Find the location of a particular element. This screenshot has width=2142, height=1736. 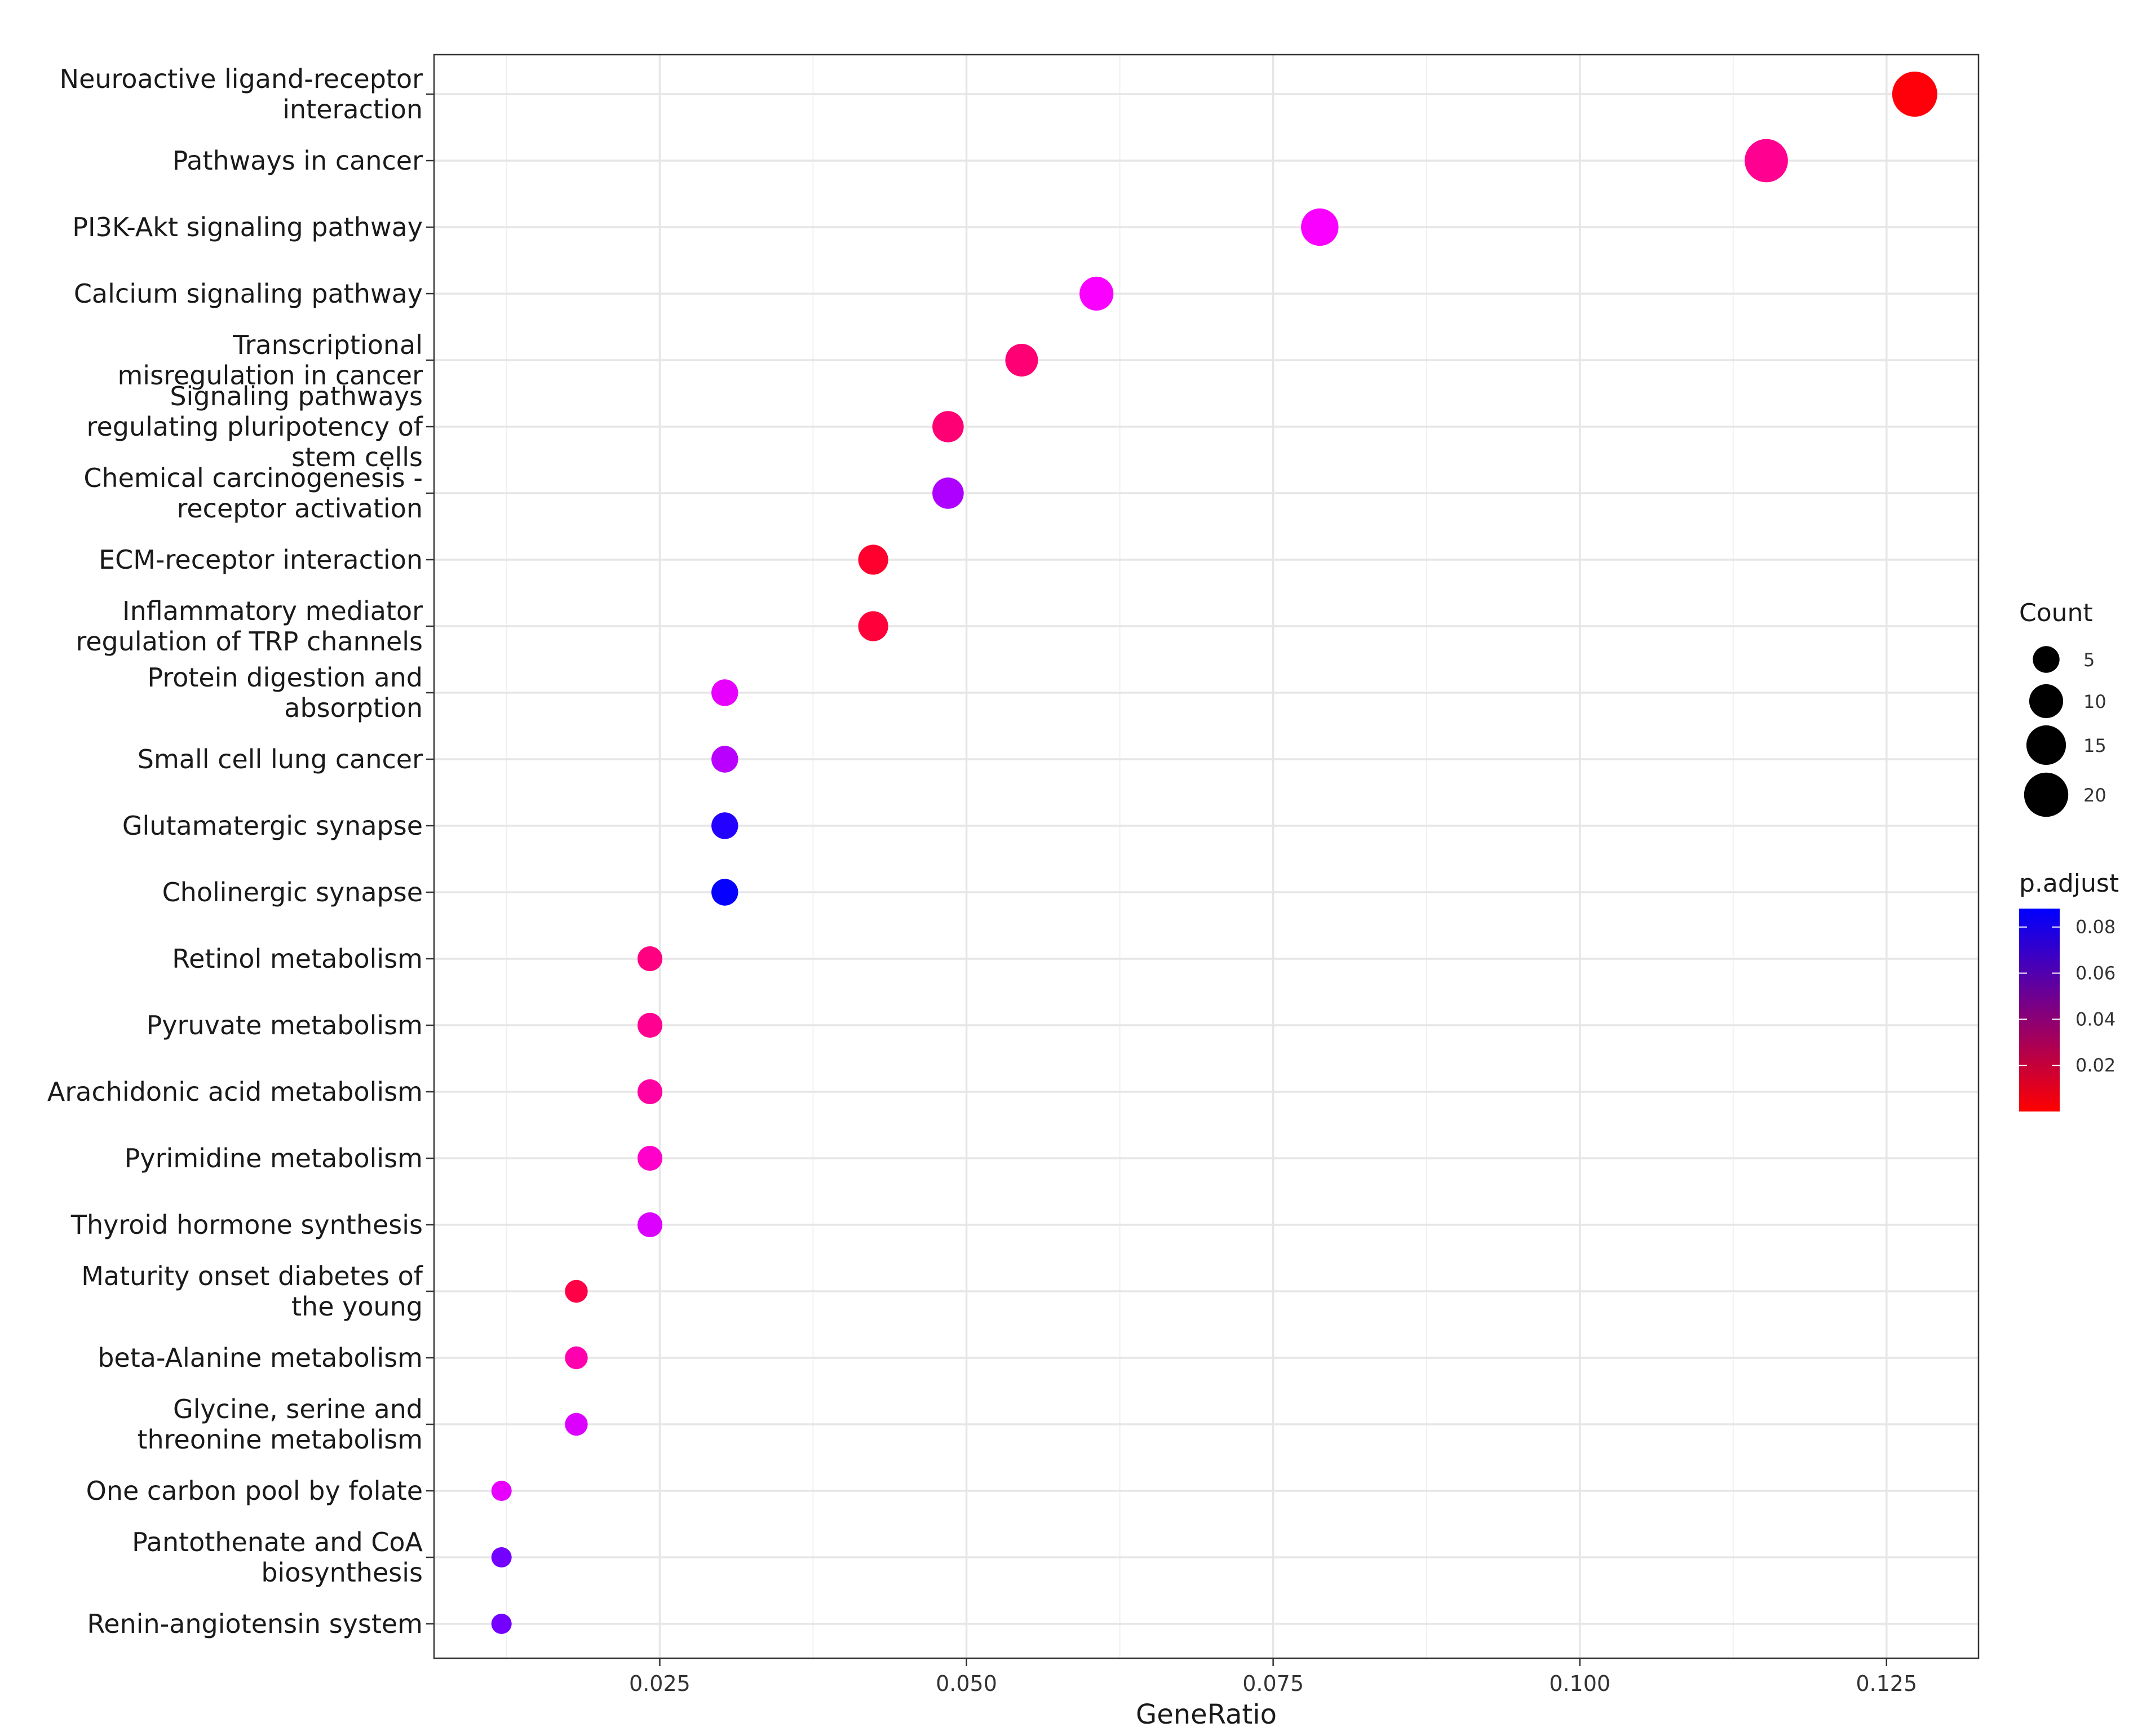

y-tick-label: misregulation in cancer is located at coordinates (270, 375).